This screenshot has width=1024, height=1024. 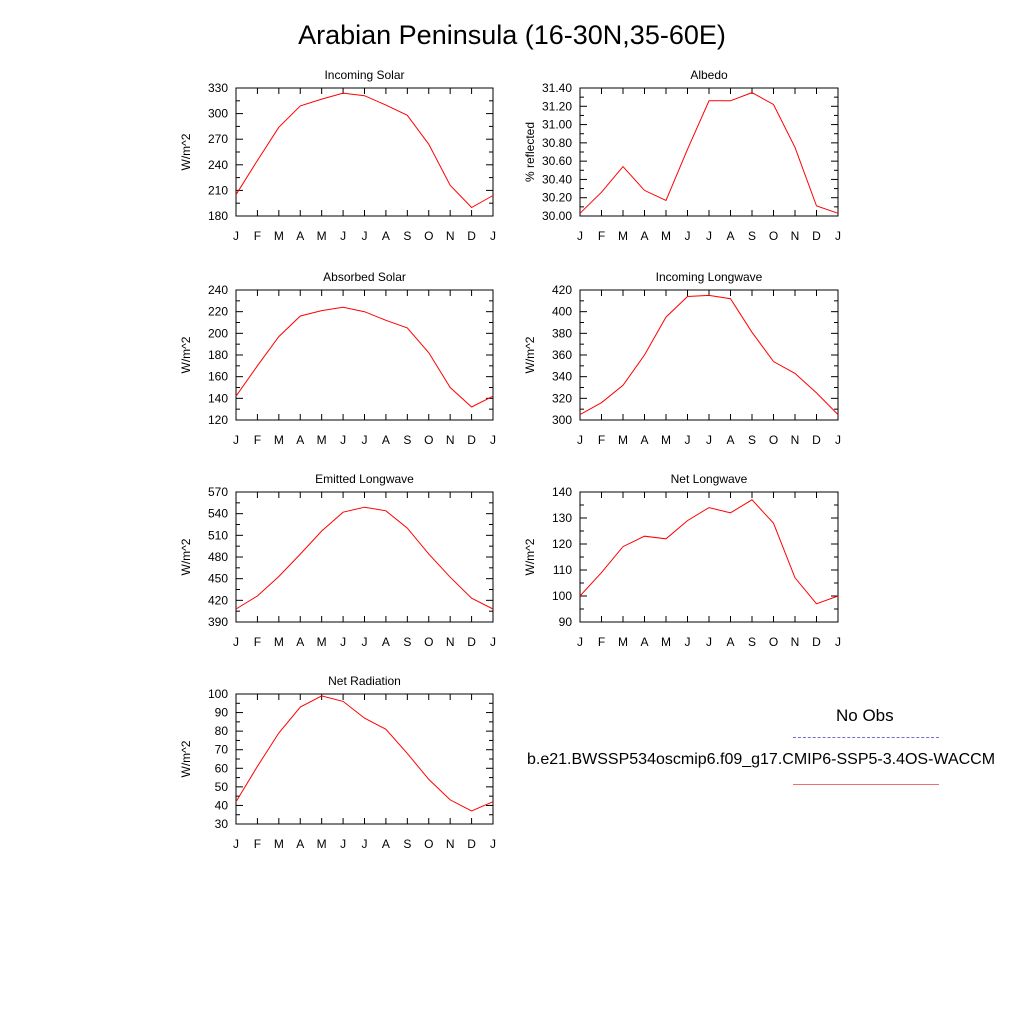 I want to click on x-tick-label-albedo: N, so click(x=795, y=236).